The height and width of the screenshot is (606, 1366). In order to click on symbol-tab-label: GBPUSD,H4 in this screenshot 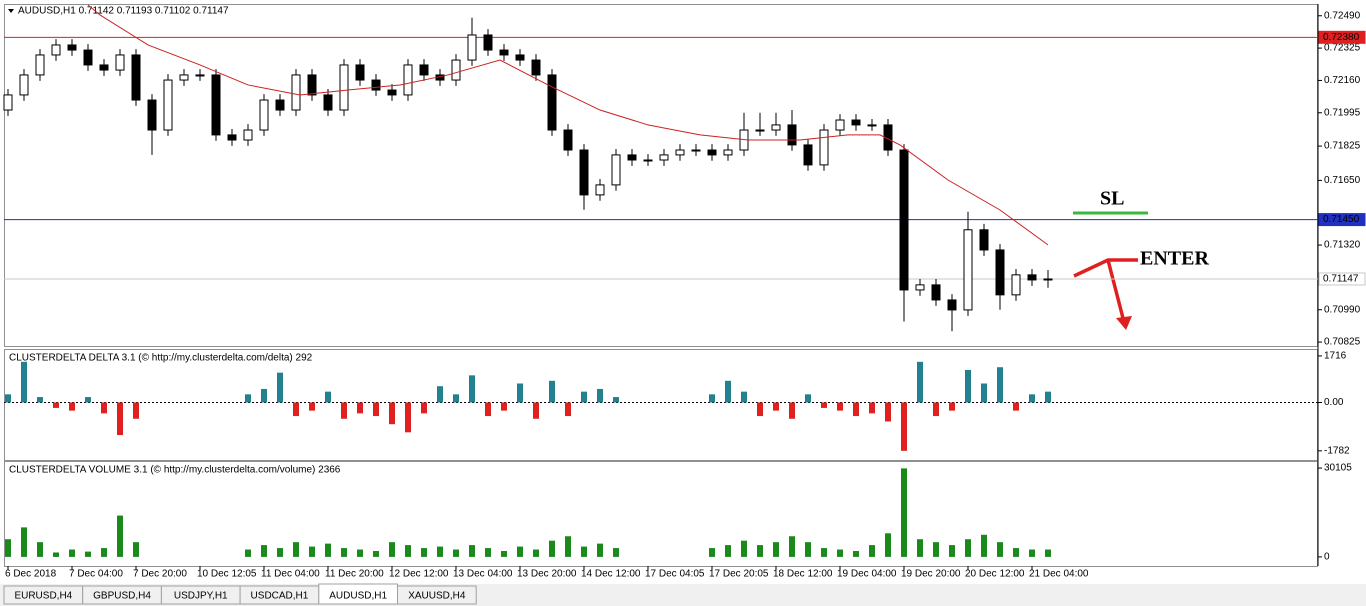, I will do `click(122, 596)`.